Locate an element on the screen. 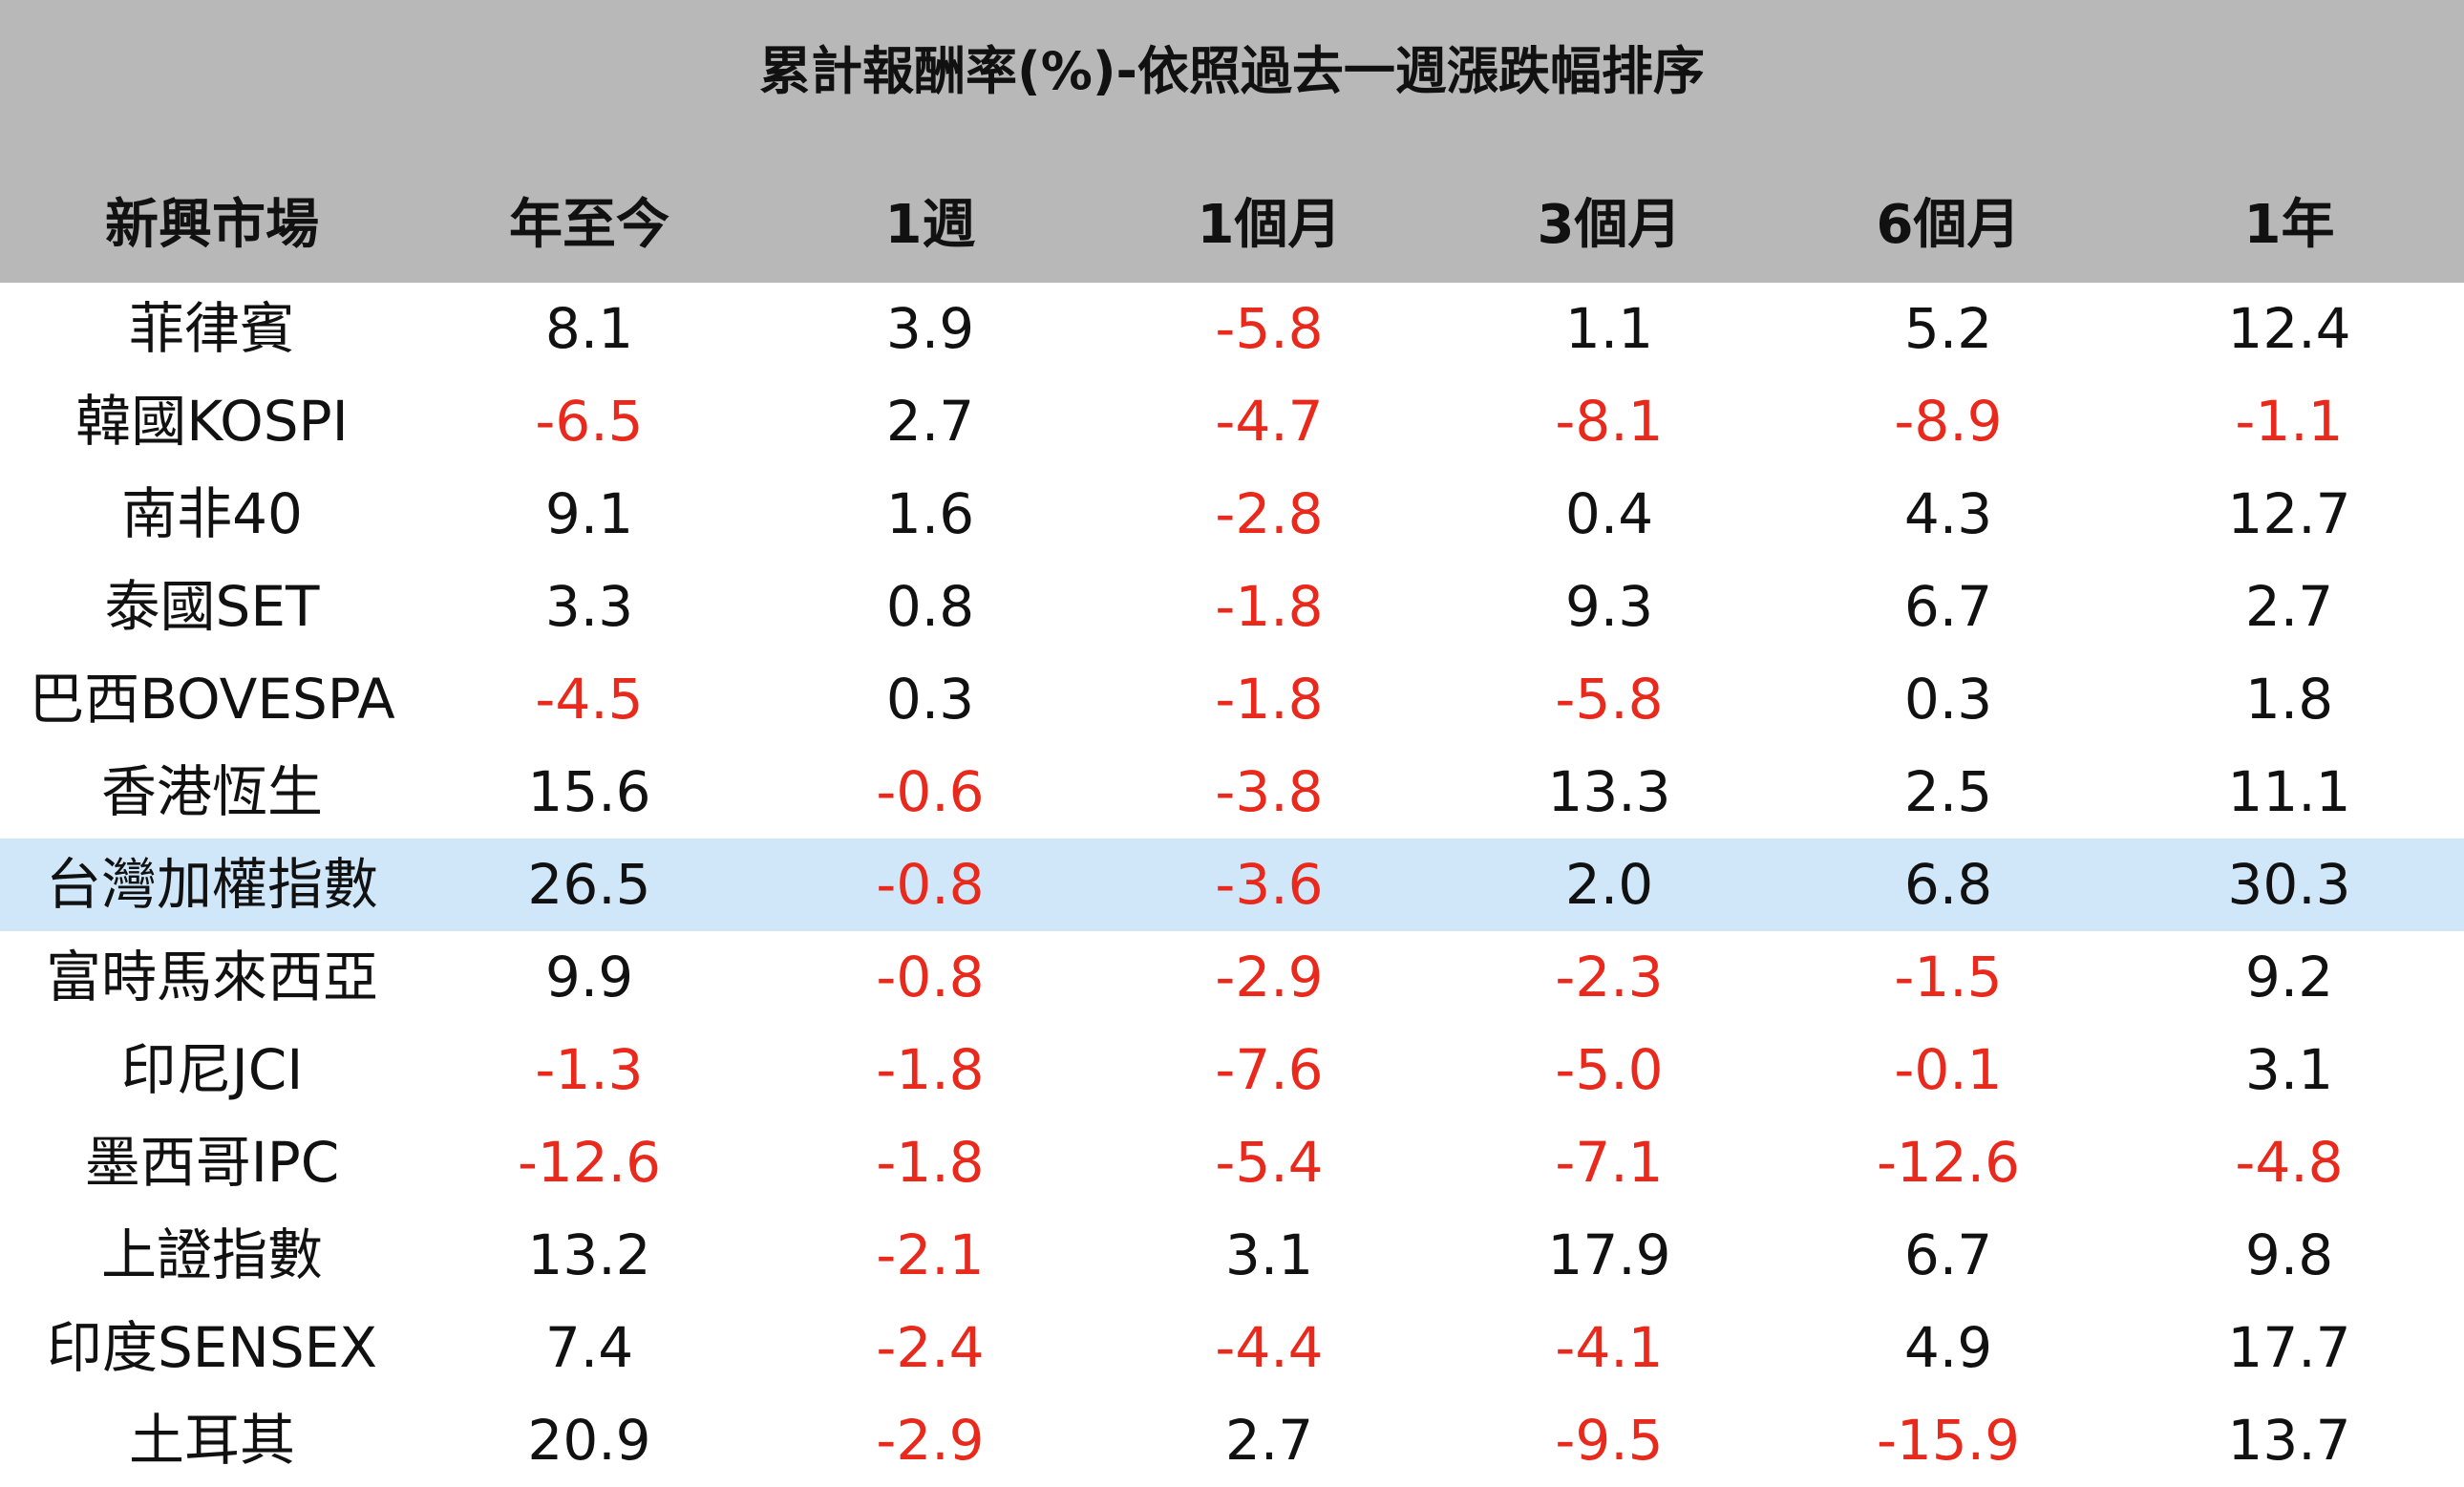  return-value: 4.3 is located at coordinates (1948, 513).